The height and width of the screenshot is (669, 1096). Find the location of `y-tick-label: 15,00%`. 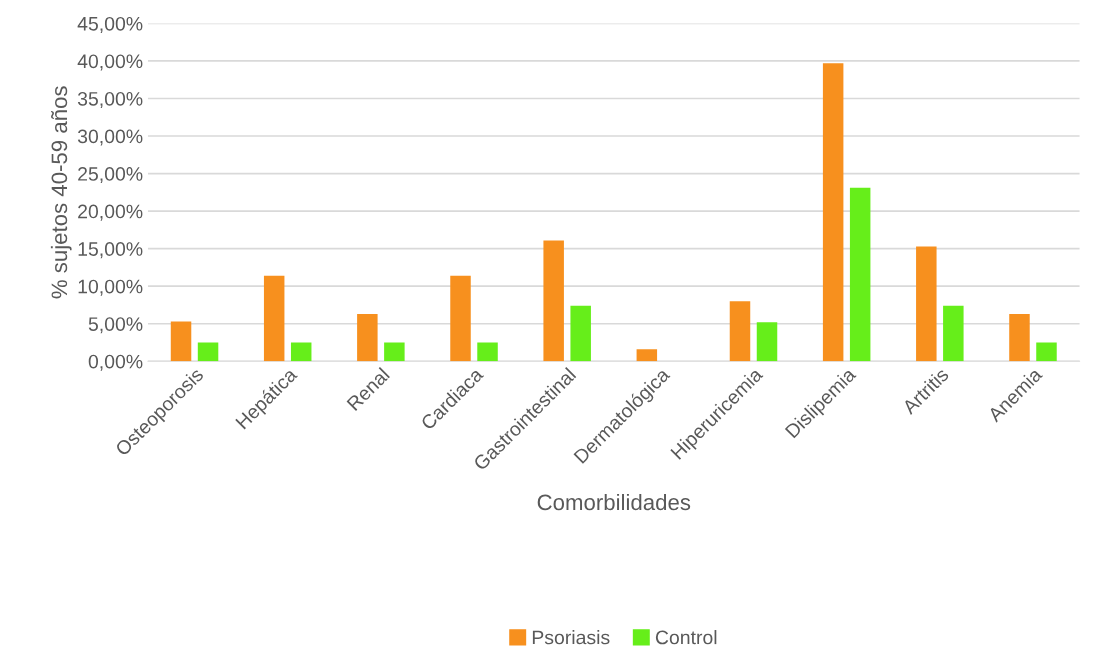

y-tick-label: 15,00% is located at coordinates (110, 250).